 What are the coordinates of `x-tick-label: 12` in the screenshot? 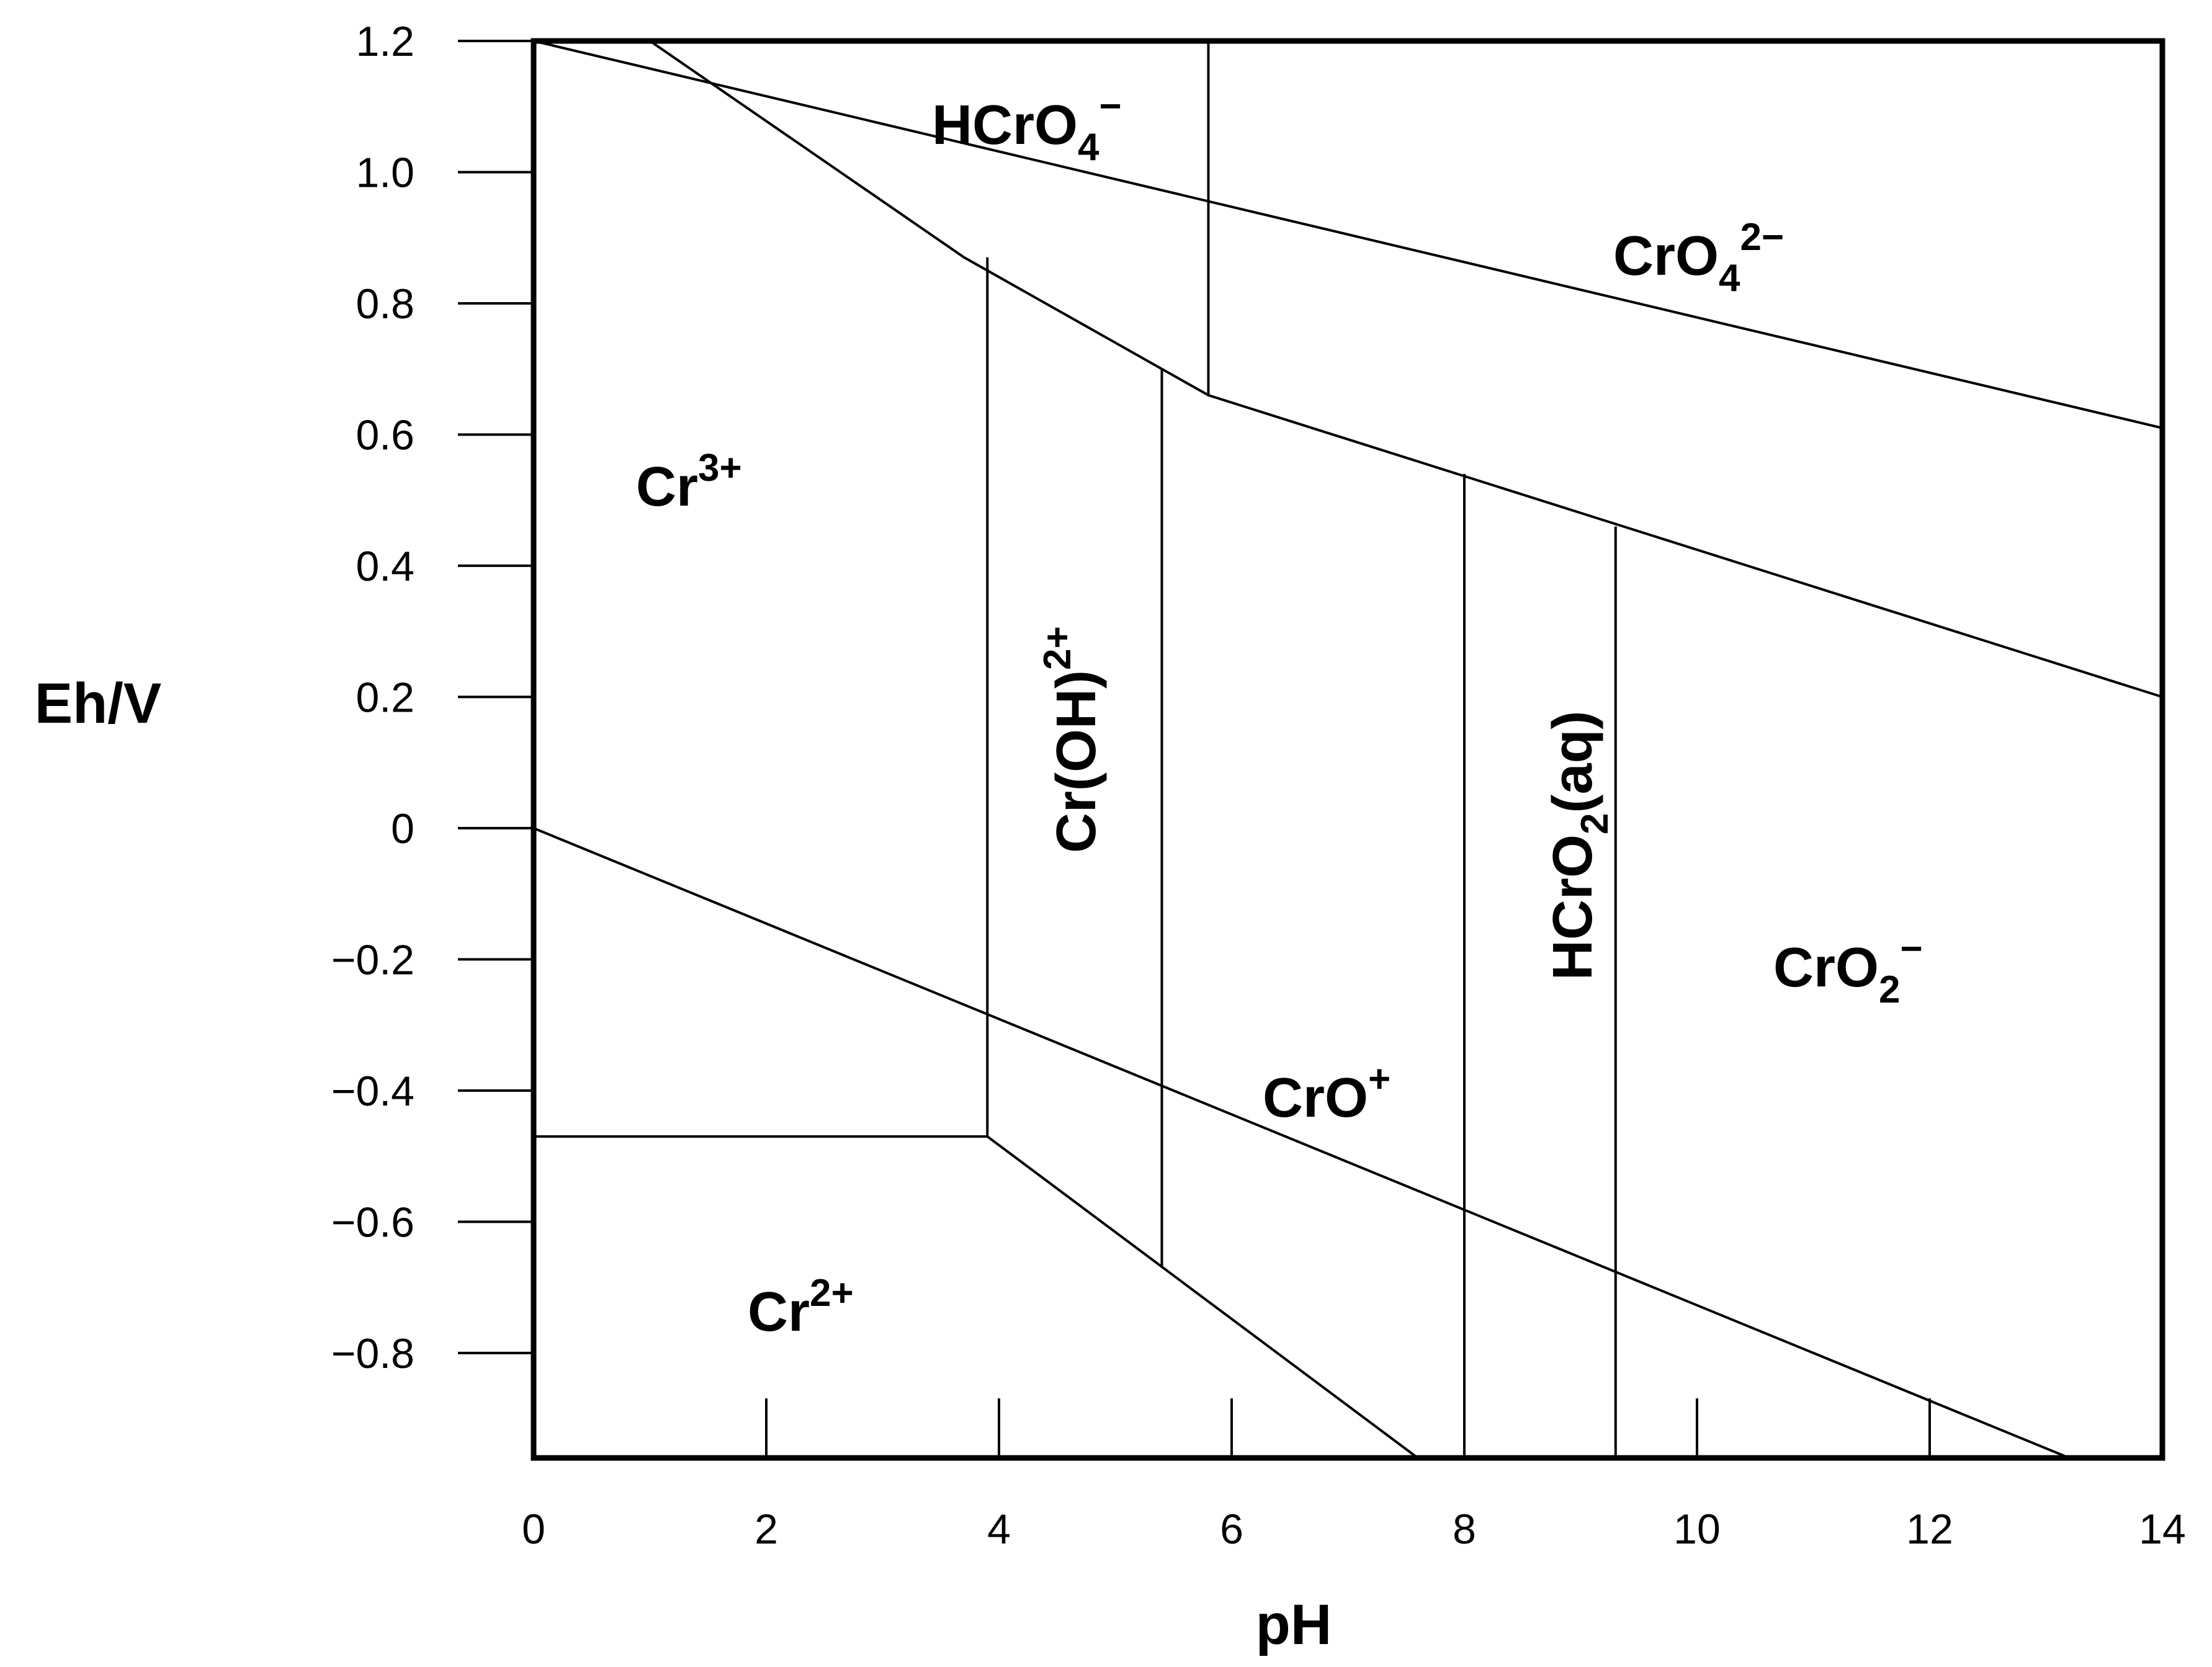 It's located at (1930, 1529).